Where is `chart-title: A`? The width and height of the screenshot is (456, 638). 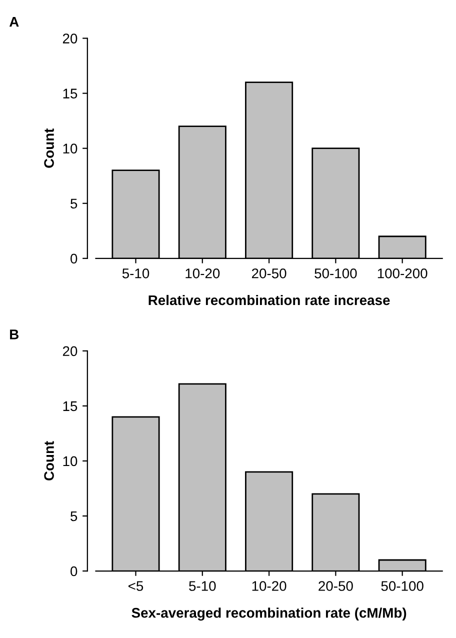
chart-title: A is located at coordinates (14, 22).